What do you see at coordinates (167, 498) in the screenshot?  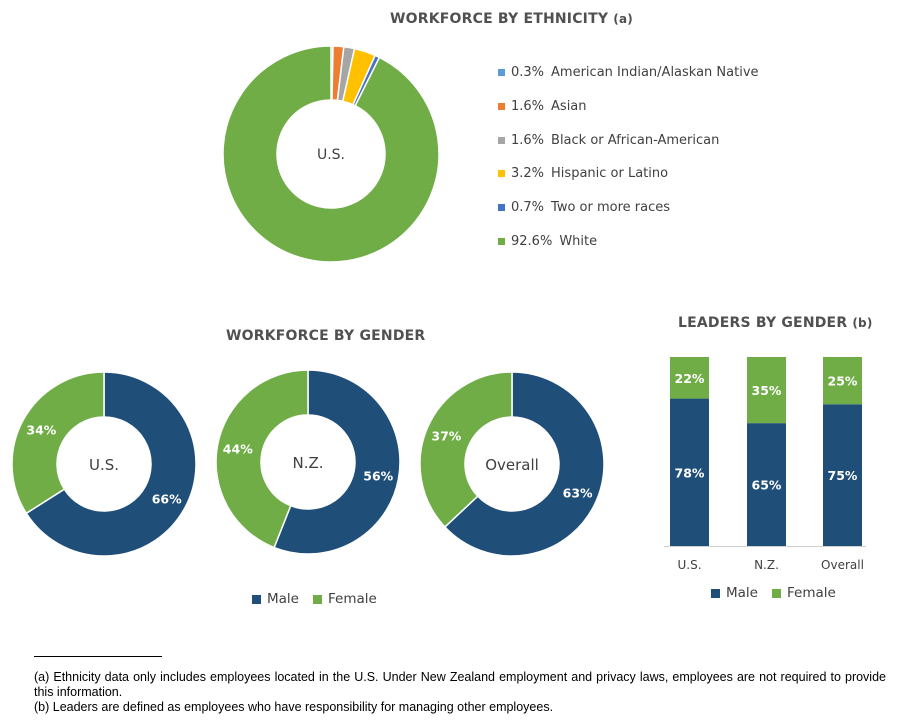 I see `gender-u-s-male-value: 66%` at bounding box center [167, 498].